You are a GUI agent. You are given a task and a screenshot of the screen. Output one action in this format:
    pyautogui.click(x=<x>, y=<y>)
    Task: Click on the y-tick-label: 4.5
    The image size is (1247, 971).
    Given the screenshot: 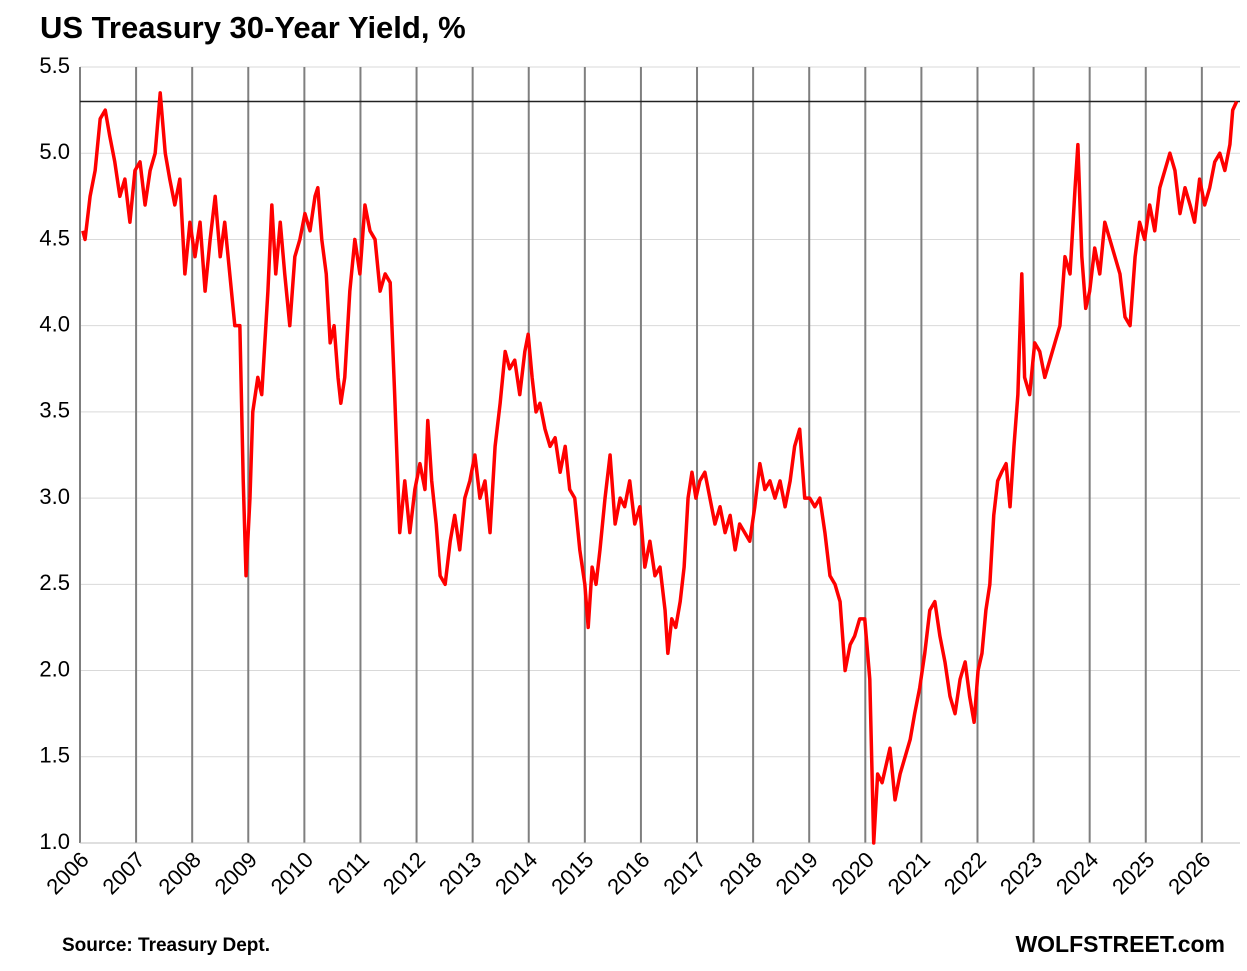 What is the action you would take?
    pyautogui.click(x=54, y=237)
    